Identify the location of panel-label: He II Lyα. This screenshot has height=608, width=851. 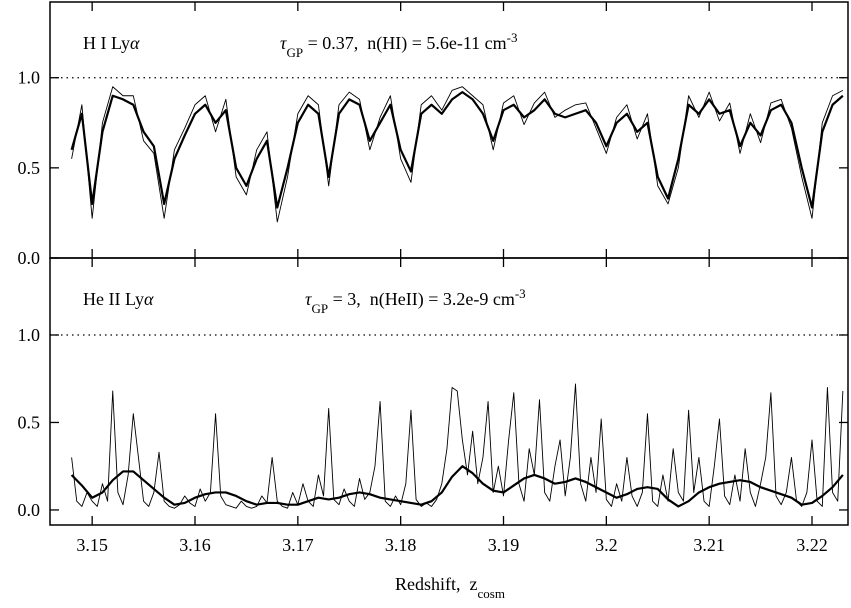
(118, 299).